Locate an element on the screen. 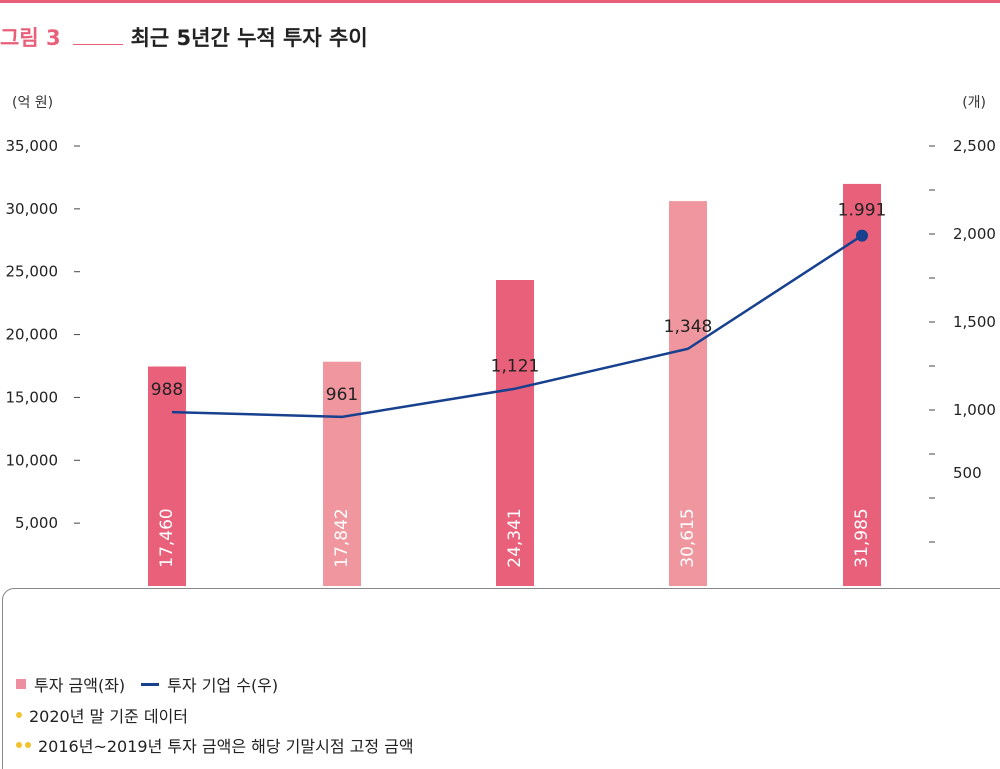 The width and height of the screenshot is (1000, 769). category-label: 2017년 is located at coordinates (342, 599).